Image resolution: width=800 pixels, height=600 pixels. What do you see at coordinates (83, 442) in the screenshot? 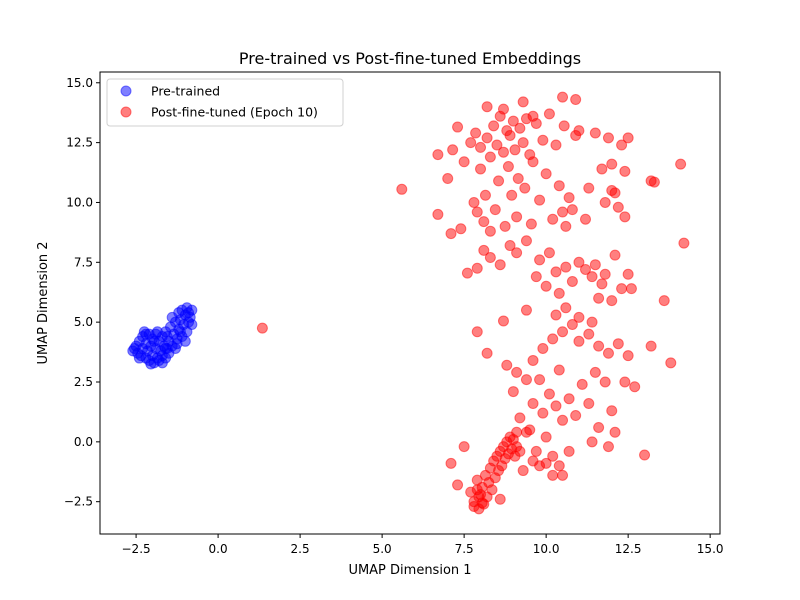
I see `y-tick-label: 0.0` at bounding box center [83, 442].